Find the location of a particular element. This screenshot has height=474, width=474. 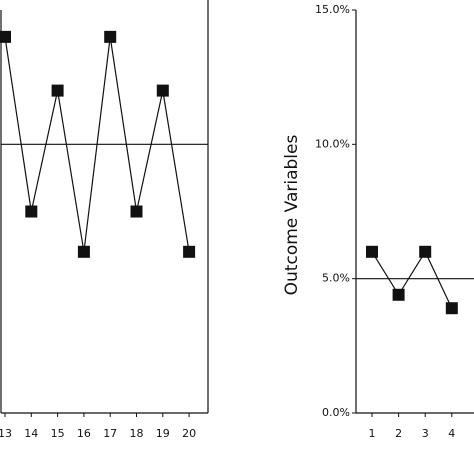

x-tick-label: 3 is located at coordinates (425, 433).